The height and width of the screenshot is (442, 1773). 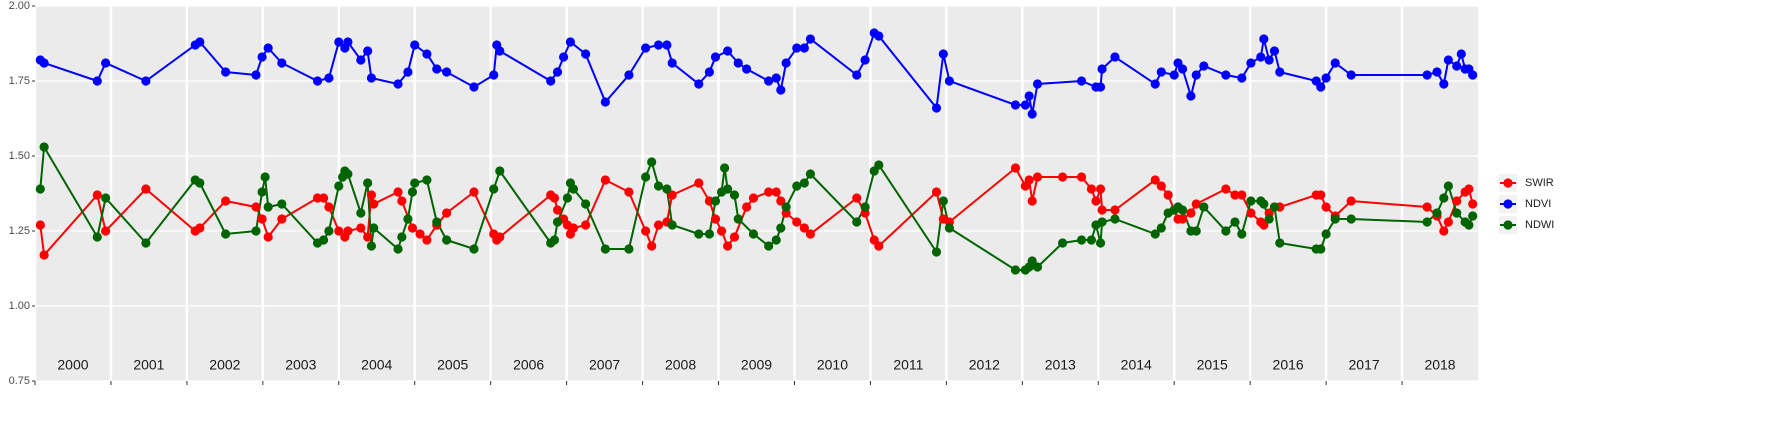 I want to click on legend-label: SWIR, so click(x=1539, y=183).